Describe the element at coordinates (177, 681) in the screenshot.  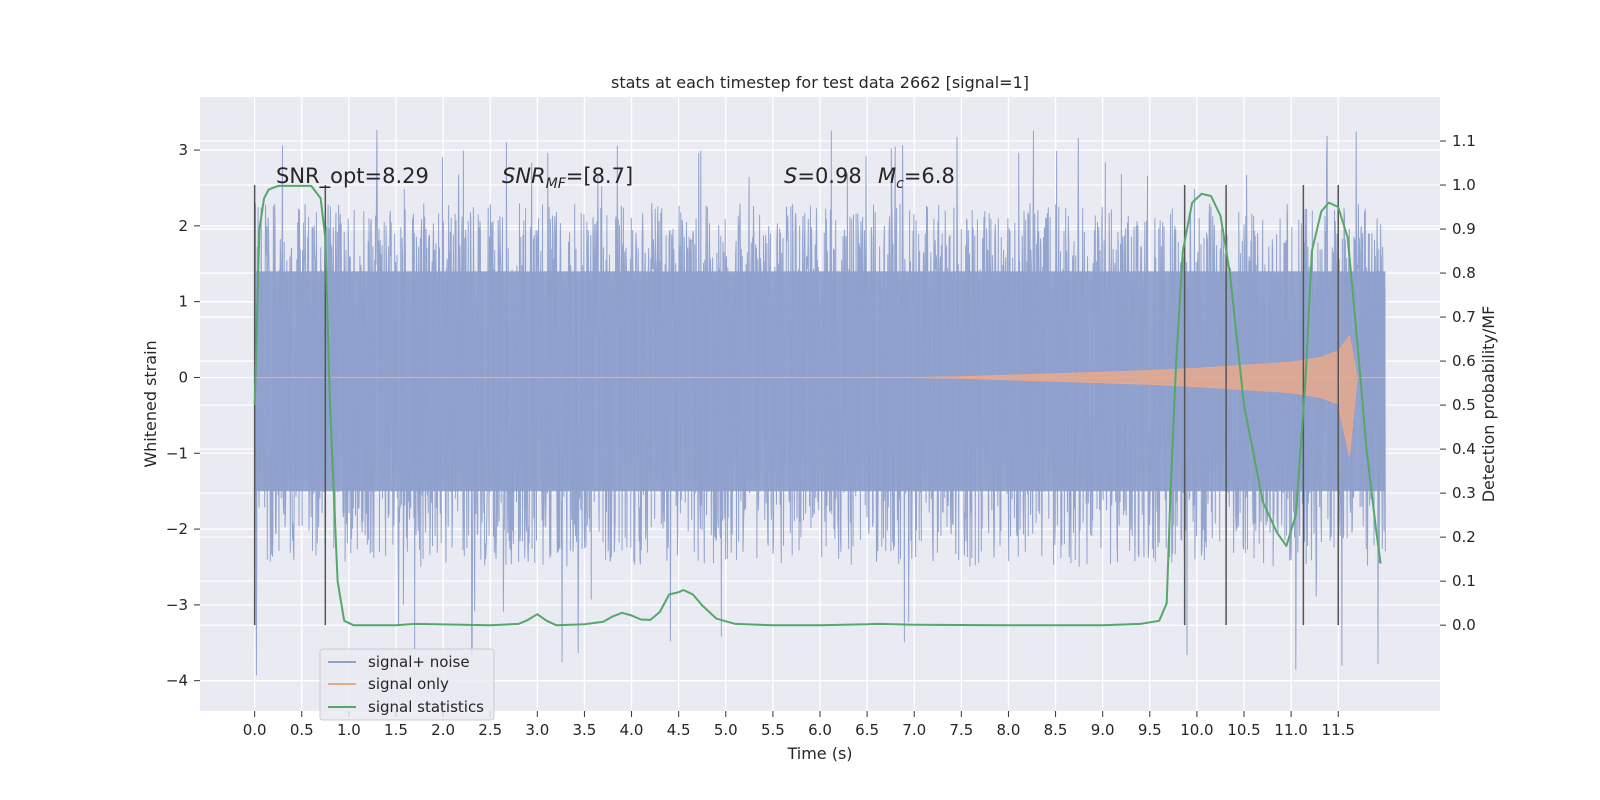
I see `y-tick-label: −4` at that location.